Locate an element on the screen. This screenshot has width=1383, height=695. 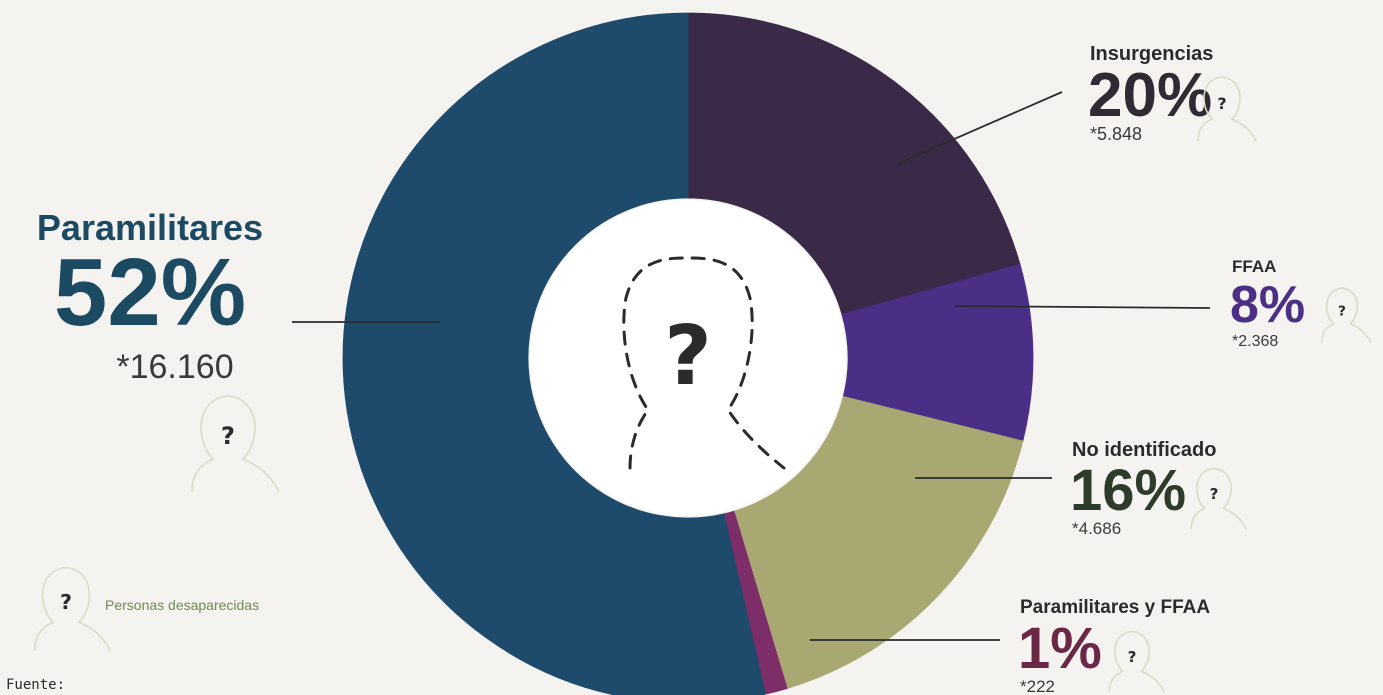
segment-count: *16.160 is located at coordinates (174, 367).